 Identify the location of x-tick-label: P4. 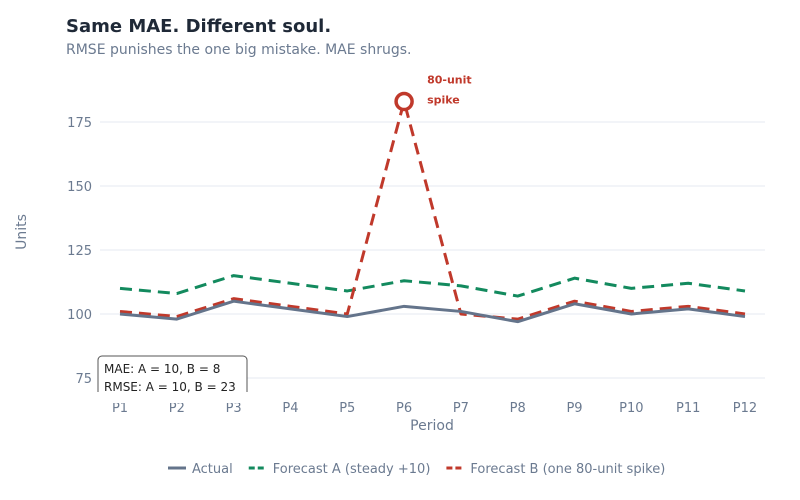
(290, 408).